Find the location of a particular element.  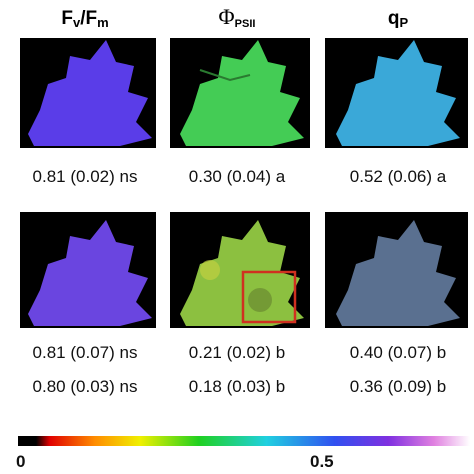

value-text: 0.36 (0.09) b is located at coordinates (398, 386).